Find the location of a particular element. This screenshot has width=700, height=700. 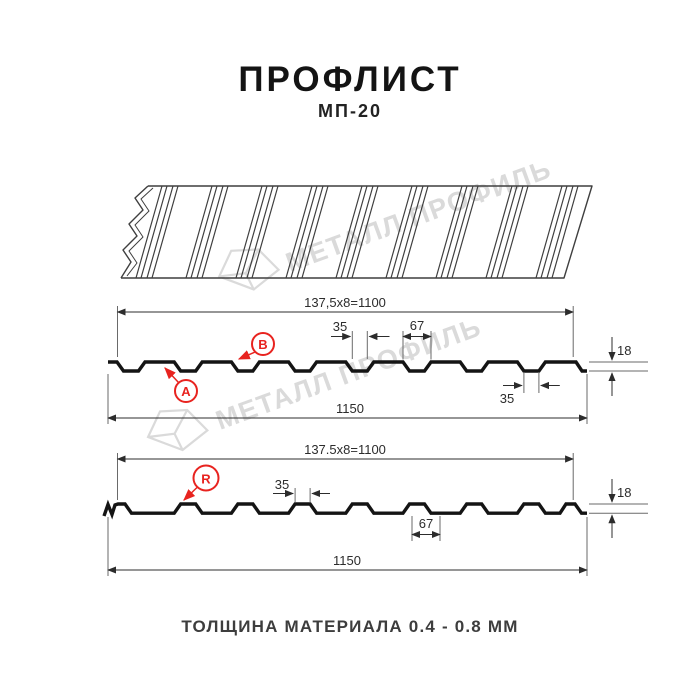

callout-r-label: R is located at coordinates (206, 479).